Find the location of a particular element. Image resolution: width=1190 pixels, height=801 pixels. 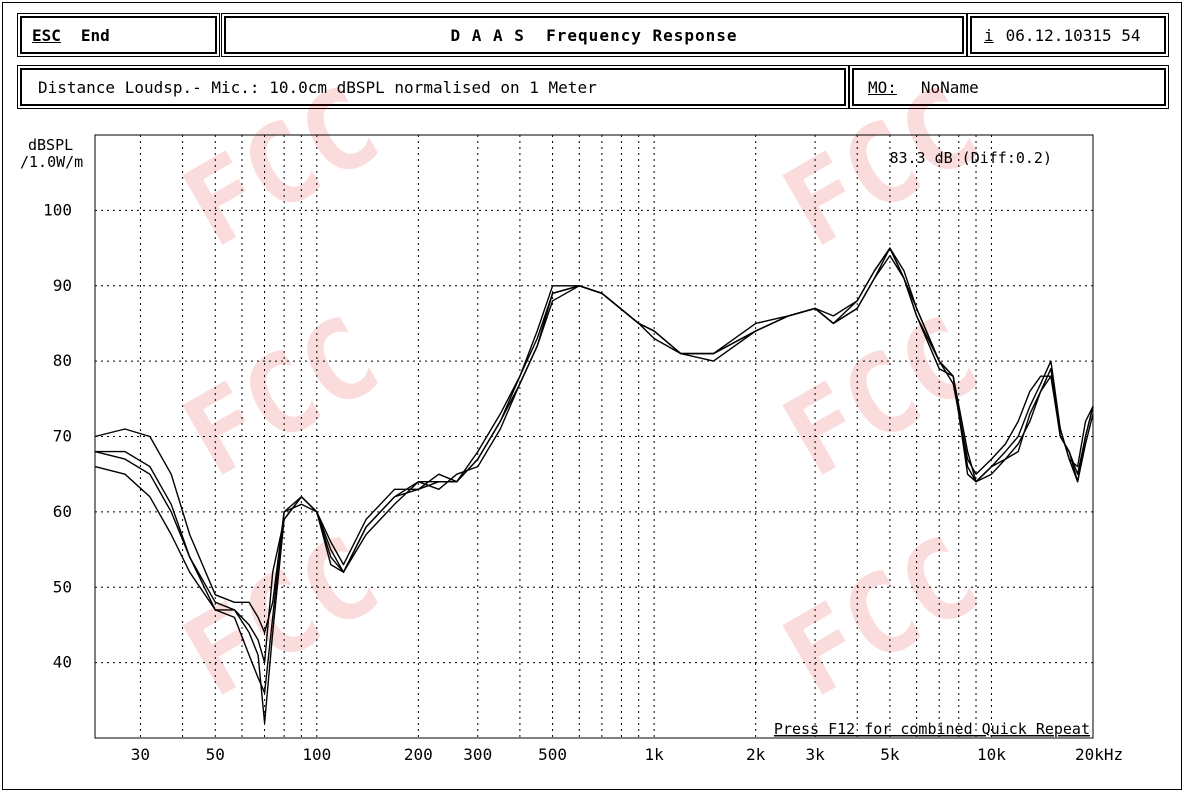

title-box: D A A S Frequency Response is located at coordinates (594, 35).